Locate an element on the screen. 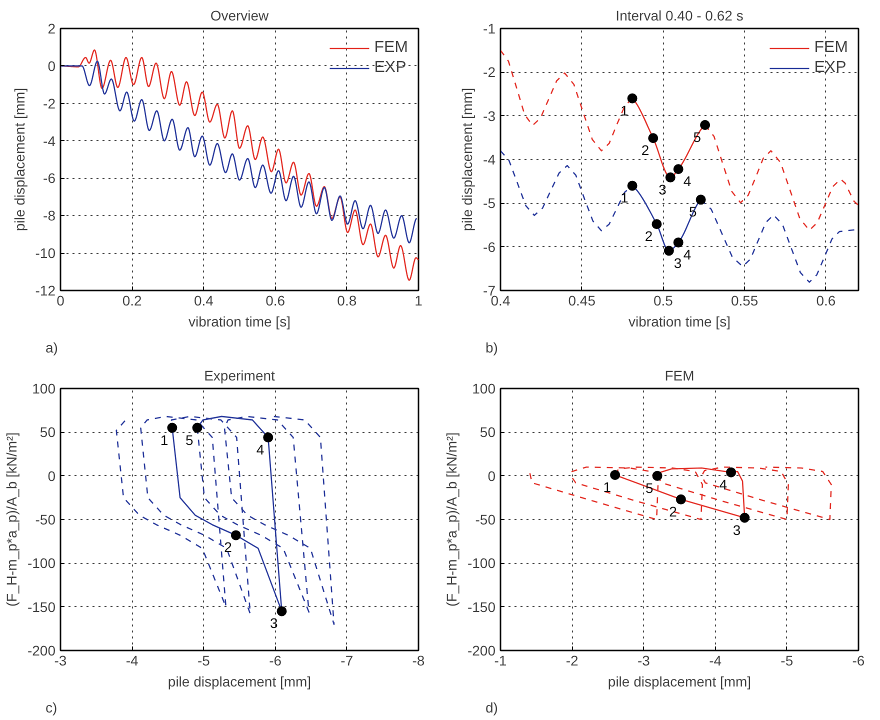  chart-title: FEM is located at coordinates (679, 376).